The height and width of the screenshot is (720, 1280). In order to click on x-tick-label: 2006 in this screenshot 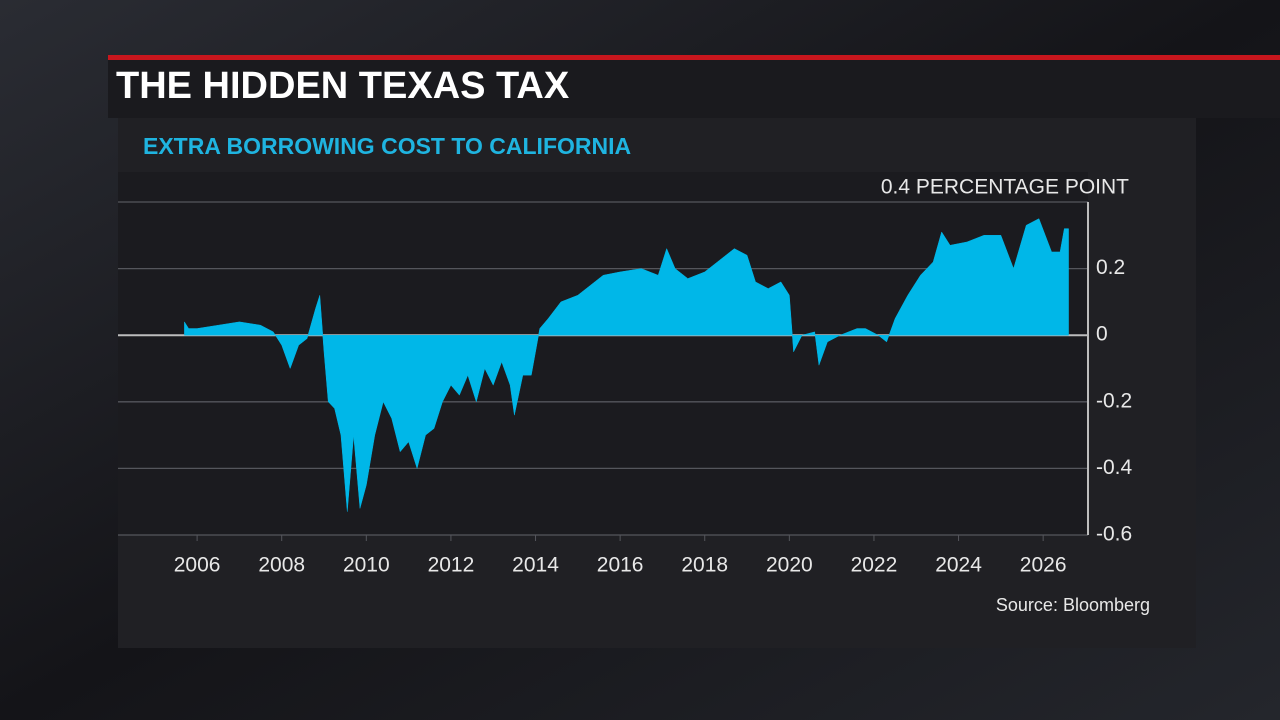, I will do `click(197, 565)`.